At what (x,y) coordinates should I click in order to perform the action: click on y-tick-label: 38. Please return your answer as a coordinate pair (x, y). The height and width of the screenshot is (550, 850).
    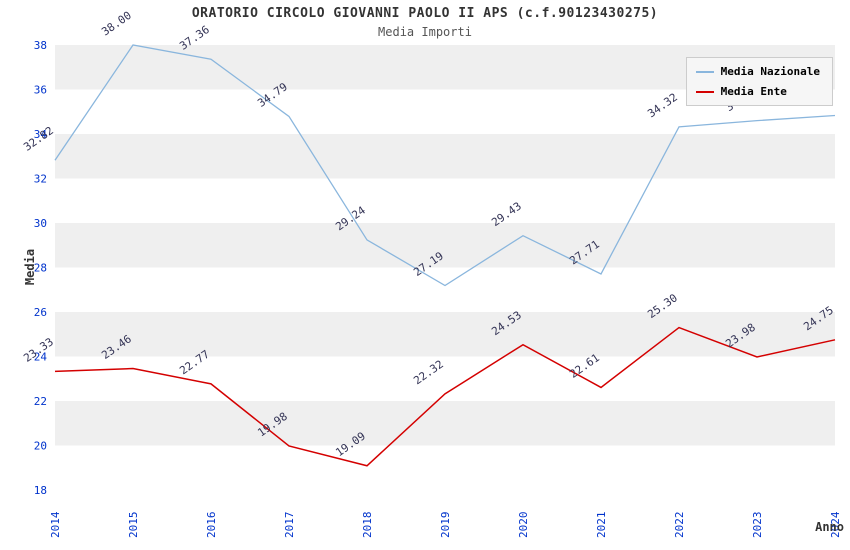
    Looking at the image, I should click on (40, 45).